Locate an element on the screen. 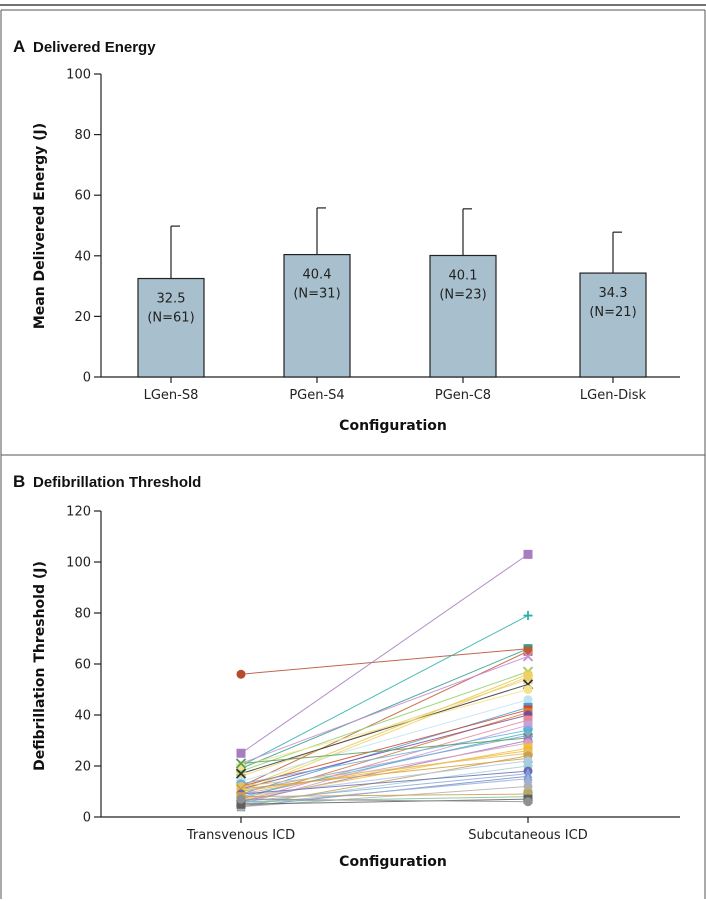 This screenshot has width=706, height=901. panel-a-bar-value-label: 40.1 is located at coordinates (463, 275).